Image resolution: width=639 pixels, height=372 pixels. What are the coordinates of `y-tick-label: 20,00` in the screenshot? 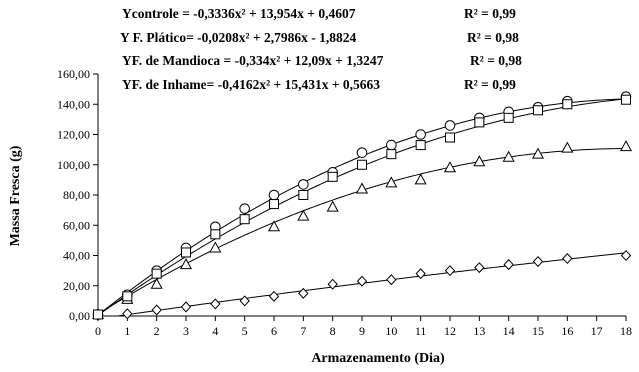 It's located at (76, 286).